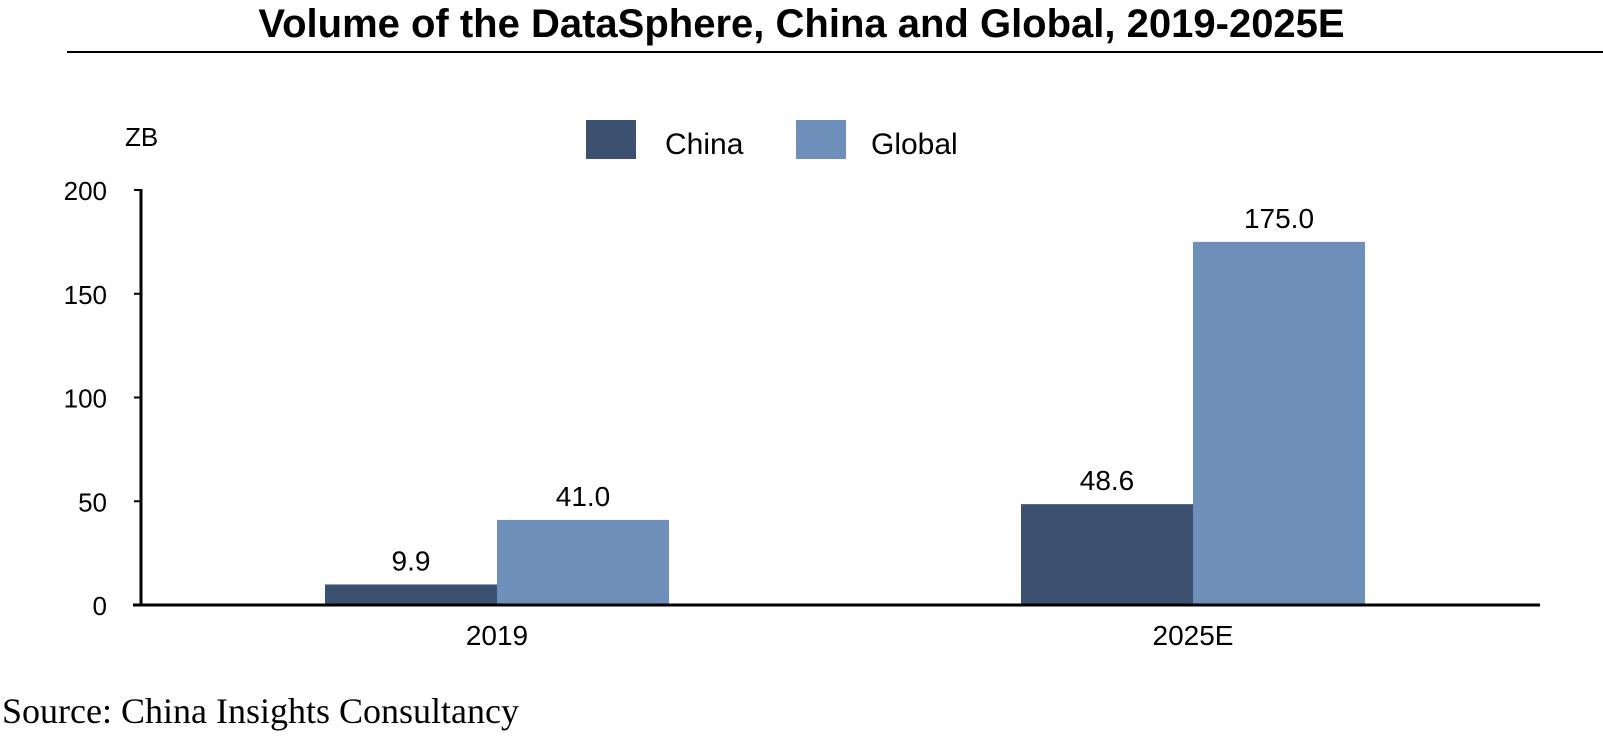 Image resolution: width=1603 pixels, height=747 pixels. Describe the element at coordinates (611, 139) in the screenshot. I see `legend-swatch-china` at that location.